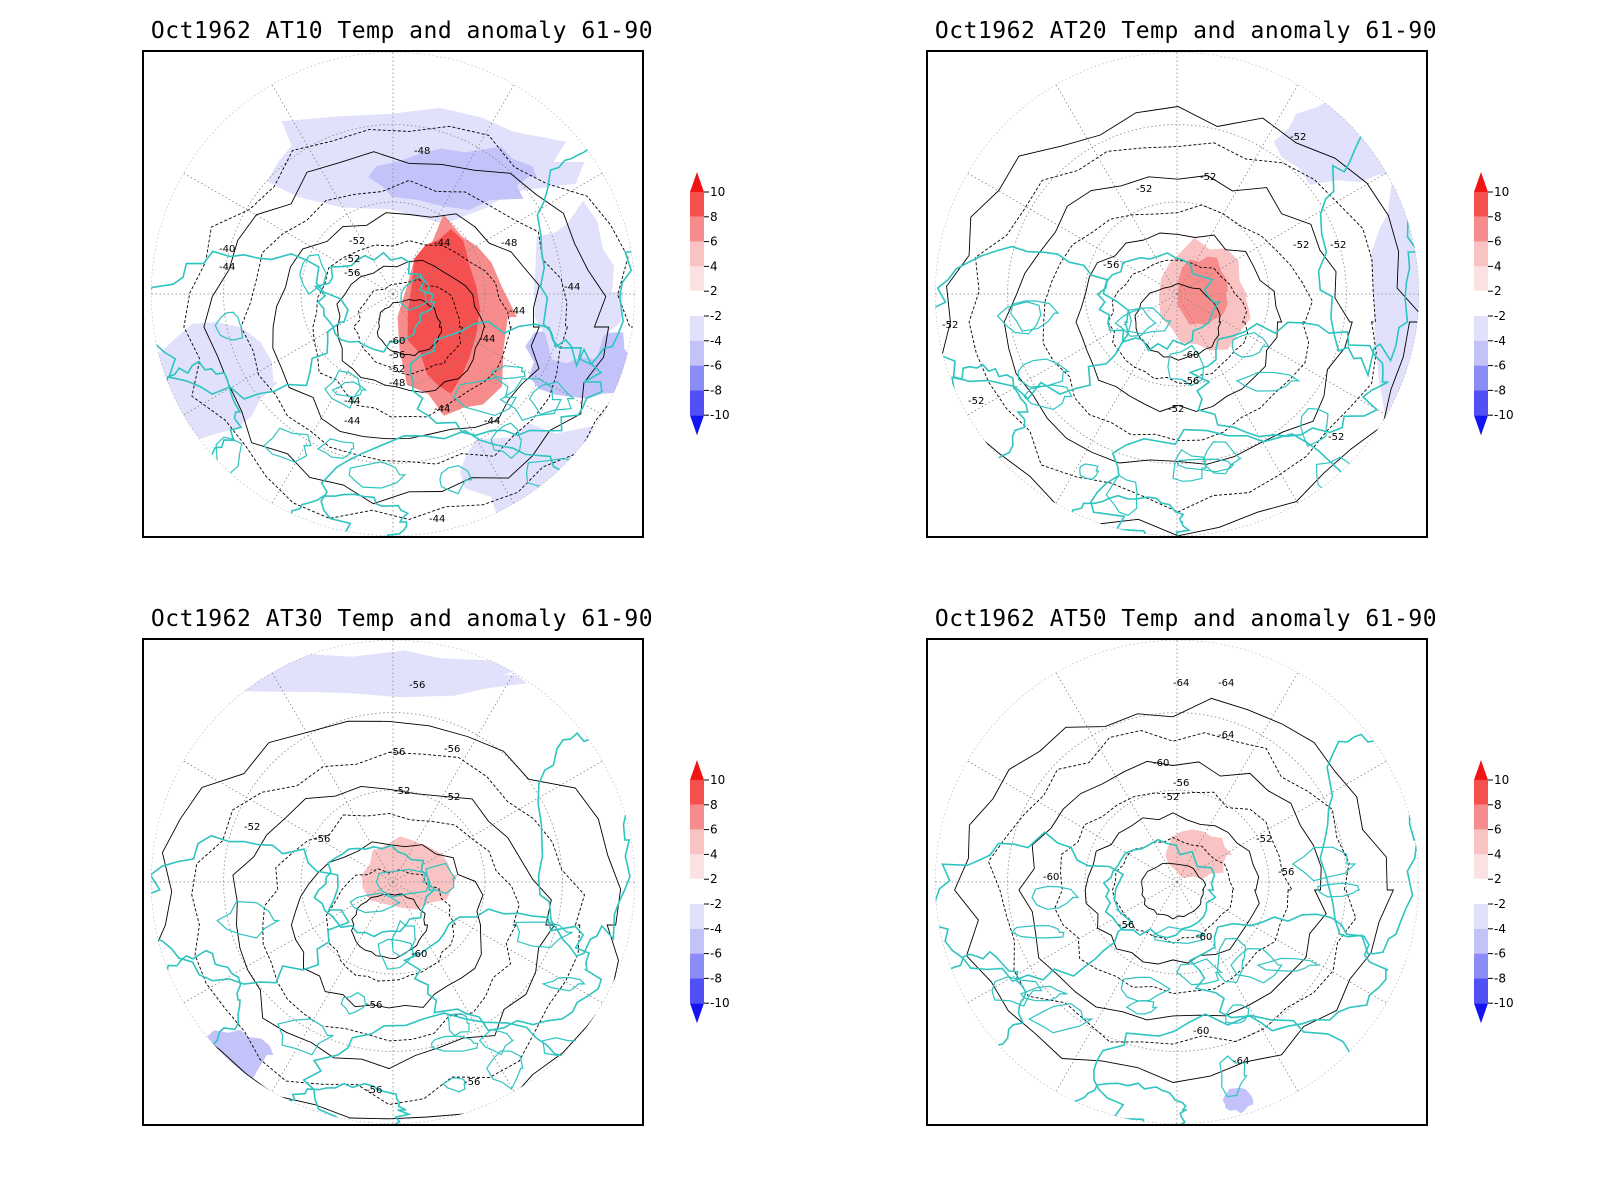 The image size is (1600, 1200). Describe the element at coordinates (714, 879) in the screenshot. I see `colorbar-tick-label: 2` at that location.